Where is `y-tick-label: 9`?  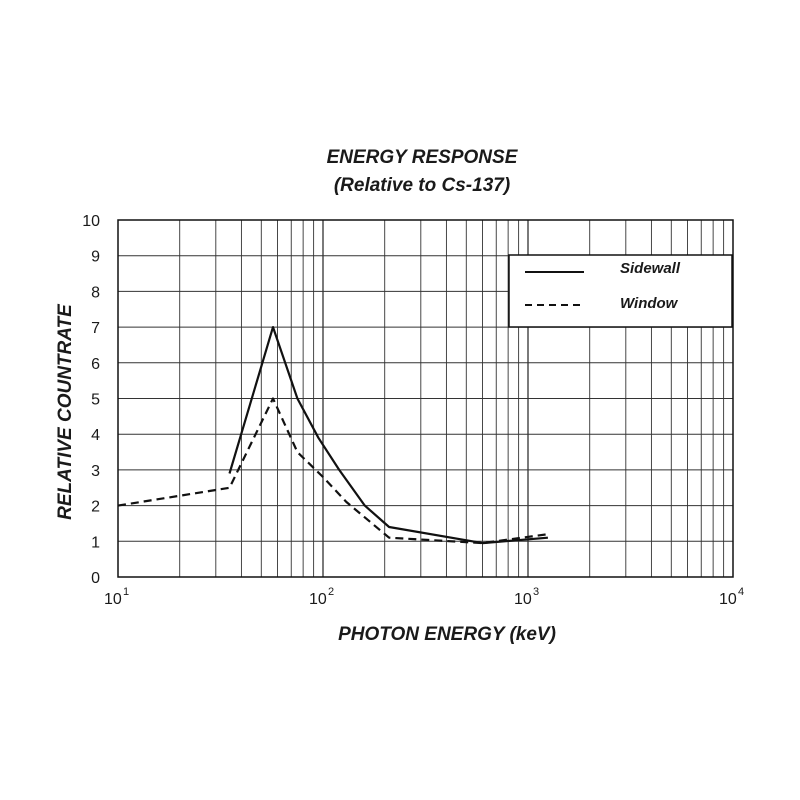
y-tick-label: 9 is located at coordinates (95, 257).